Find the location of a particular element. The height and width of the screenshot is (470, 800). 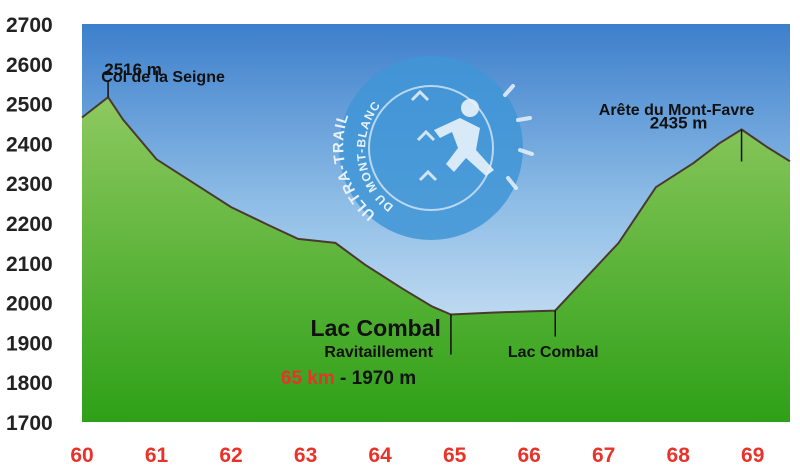

x-axis-tick-labels: 60 61 62 63 64 65 66 67 68 69 is located at coordinates (417, 455).